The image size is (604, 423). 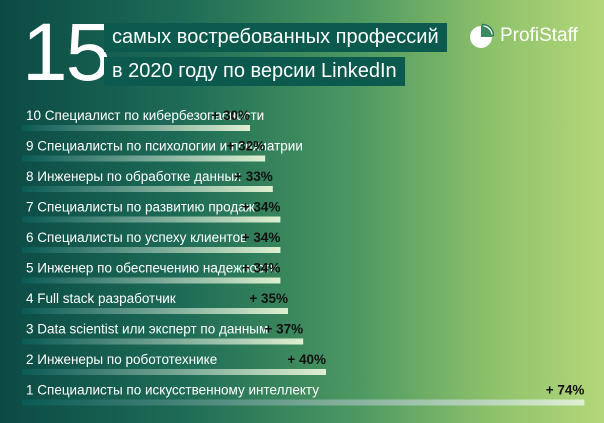 I want to click on row-label-2: 2 Инженеры по робототехнике, so click(x=121, y=359).